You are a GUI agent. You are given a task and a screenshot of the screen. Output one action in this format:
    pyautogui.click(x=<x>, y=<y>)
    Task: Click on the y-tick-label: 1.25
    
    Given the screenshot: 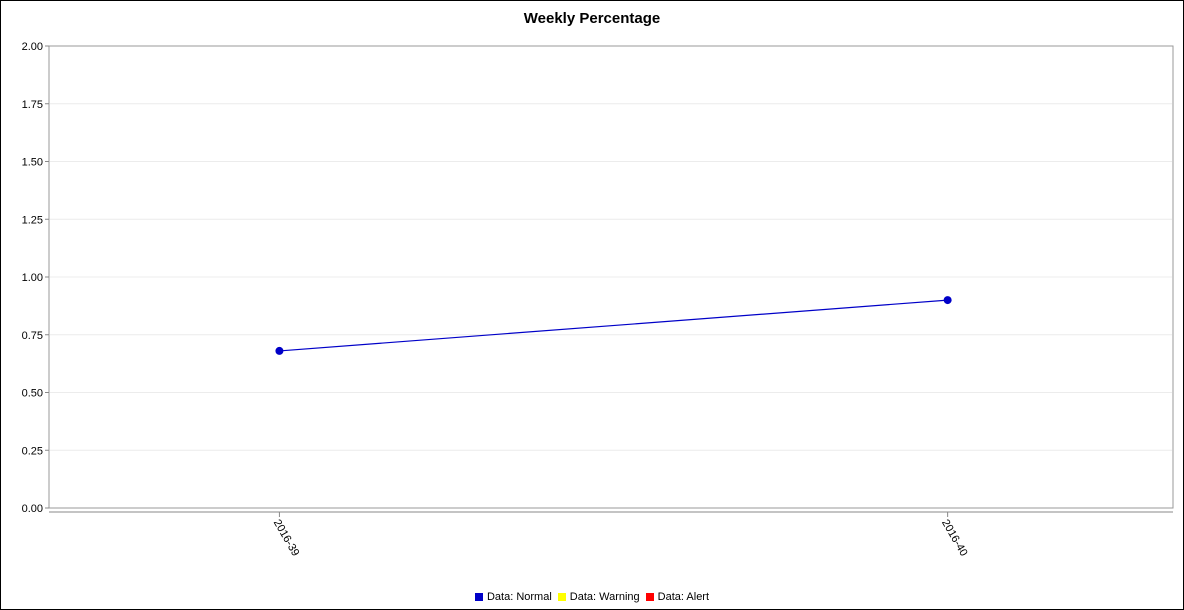 What is the action you would take?
    pyautogui.click(x=32, y=220)
    